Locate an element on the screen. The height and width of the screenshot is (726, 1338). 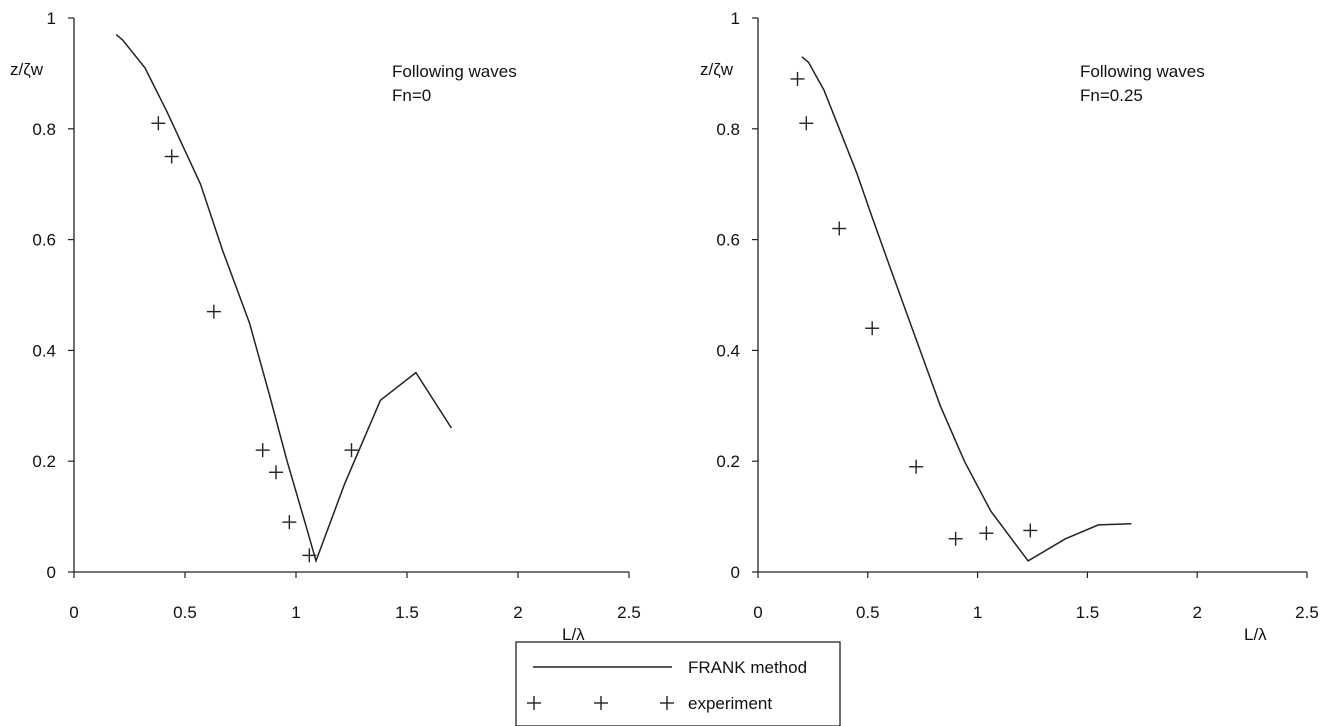
legend-box is located at coordinates (678, 683).